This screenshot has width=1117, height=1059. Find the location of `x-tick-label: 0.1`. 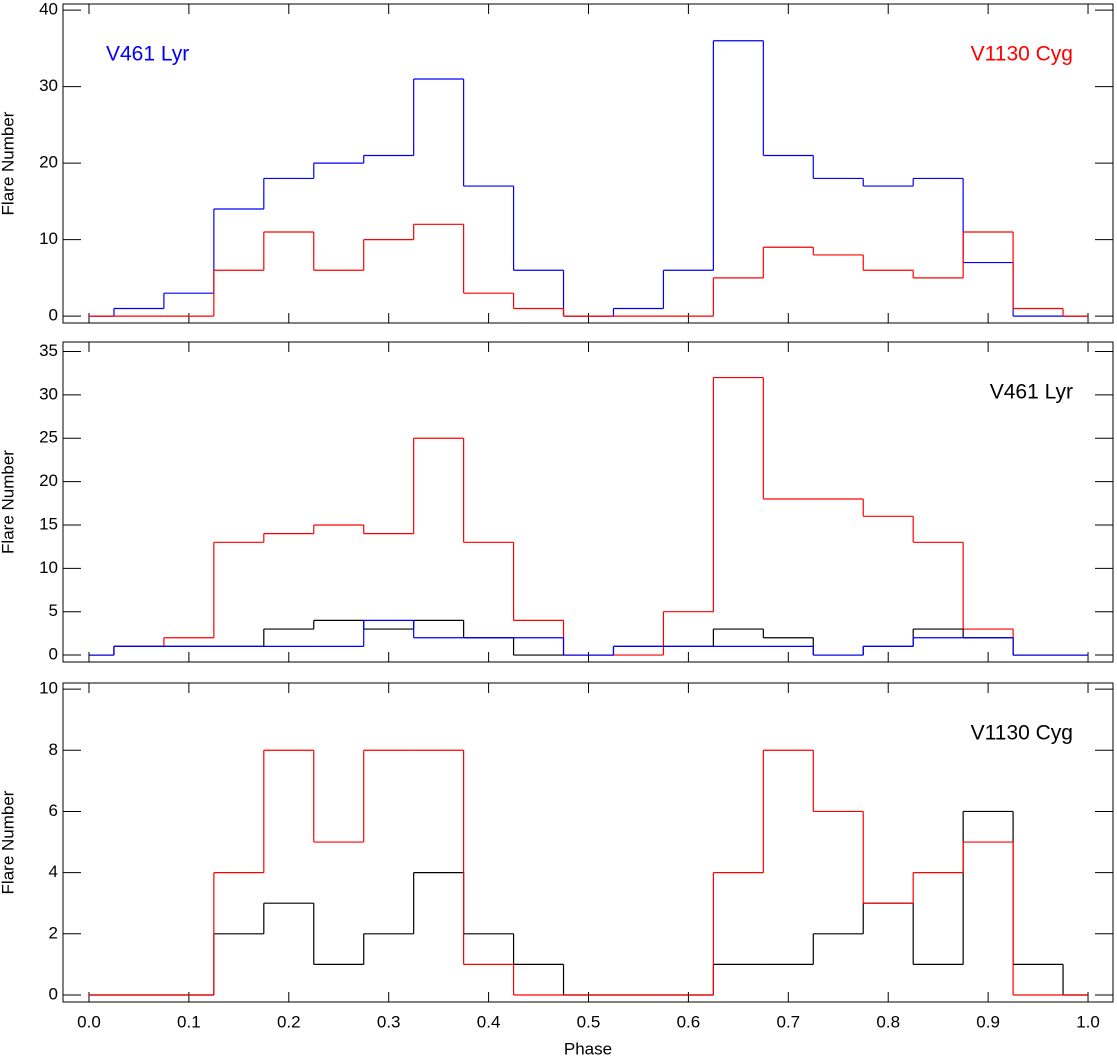

x-tick-label: 0.1 is located at coordinates (189, 1021).